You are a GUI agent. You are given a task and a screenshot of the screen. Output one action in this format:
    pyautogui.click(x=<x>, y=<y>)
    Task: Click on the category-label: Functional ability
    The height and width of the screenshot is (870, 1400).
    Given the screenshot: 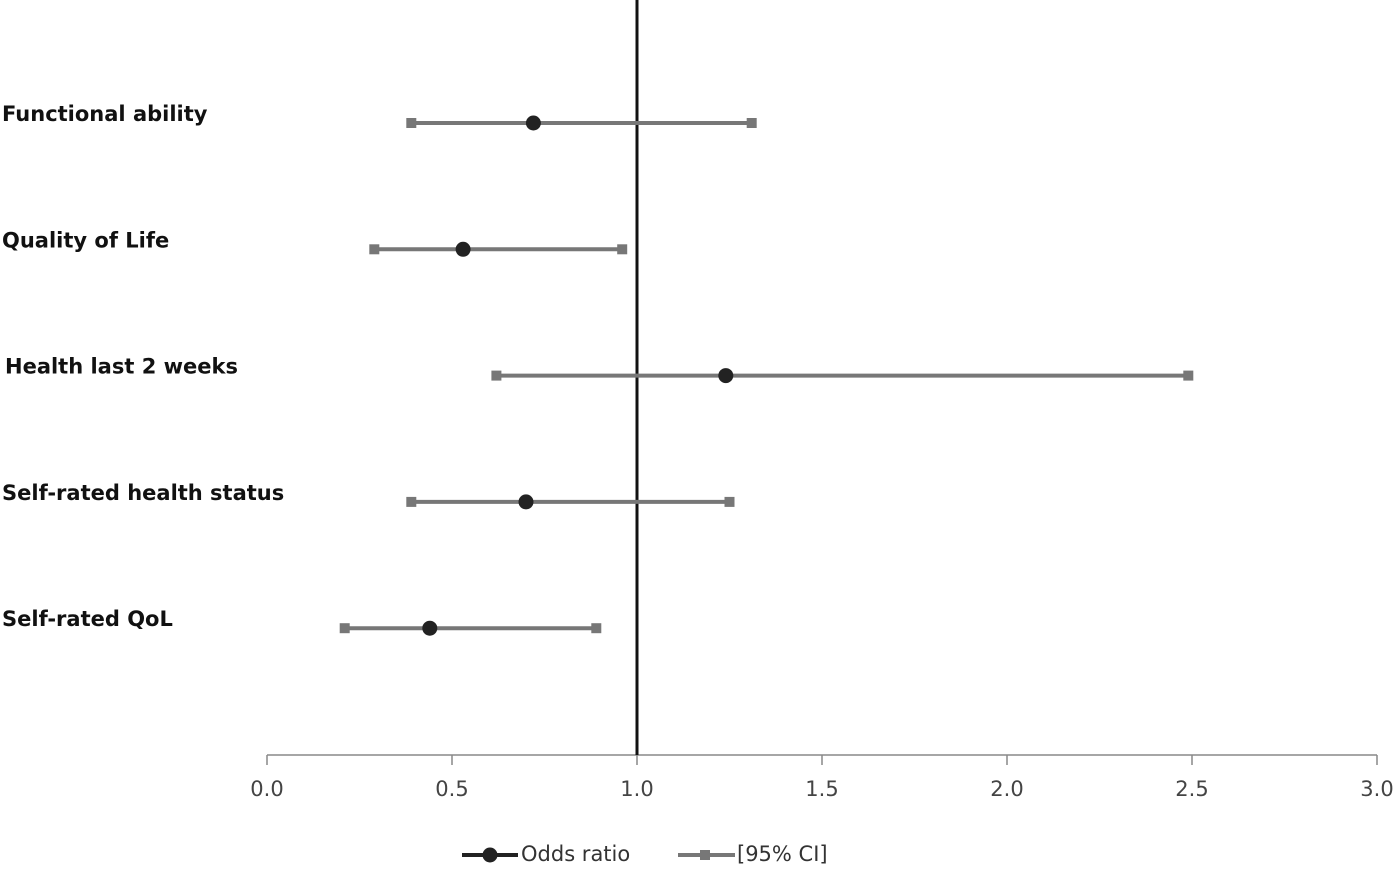 What is the action you would take?
    pyautogui.click(x=105, y=114)
    